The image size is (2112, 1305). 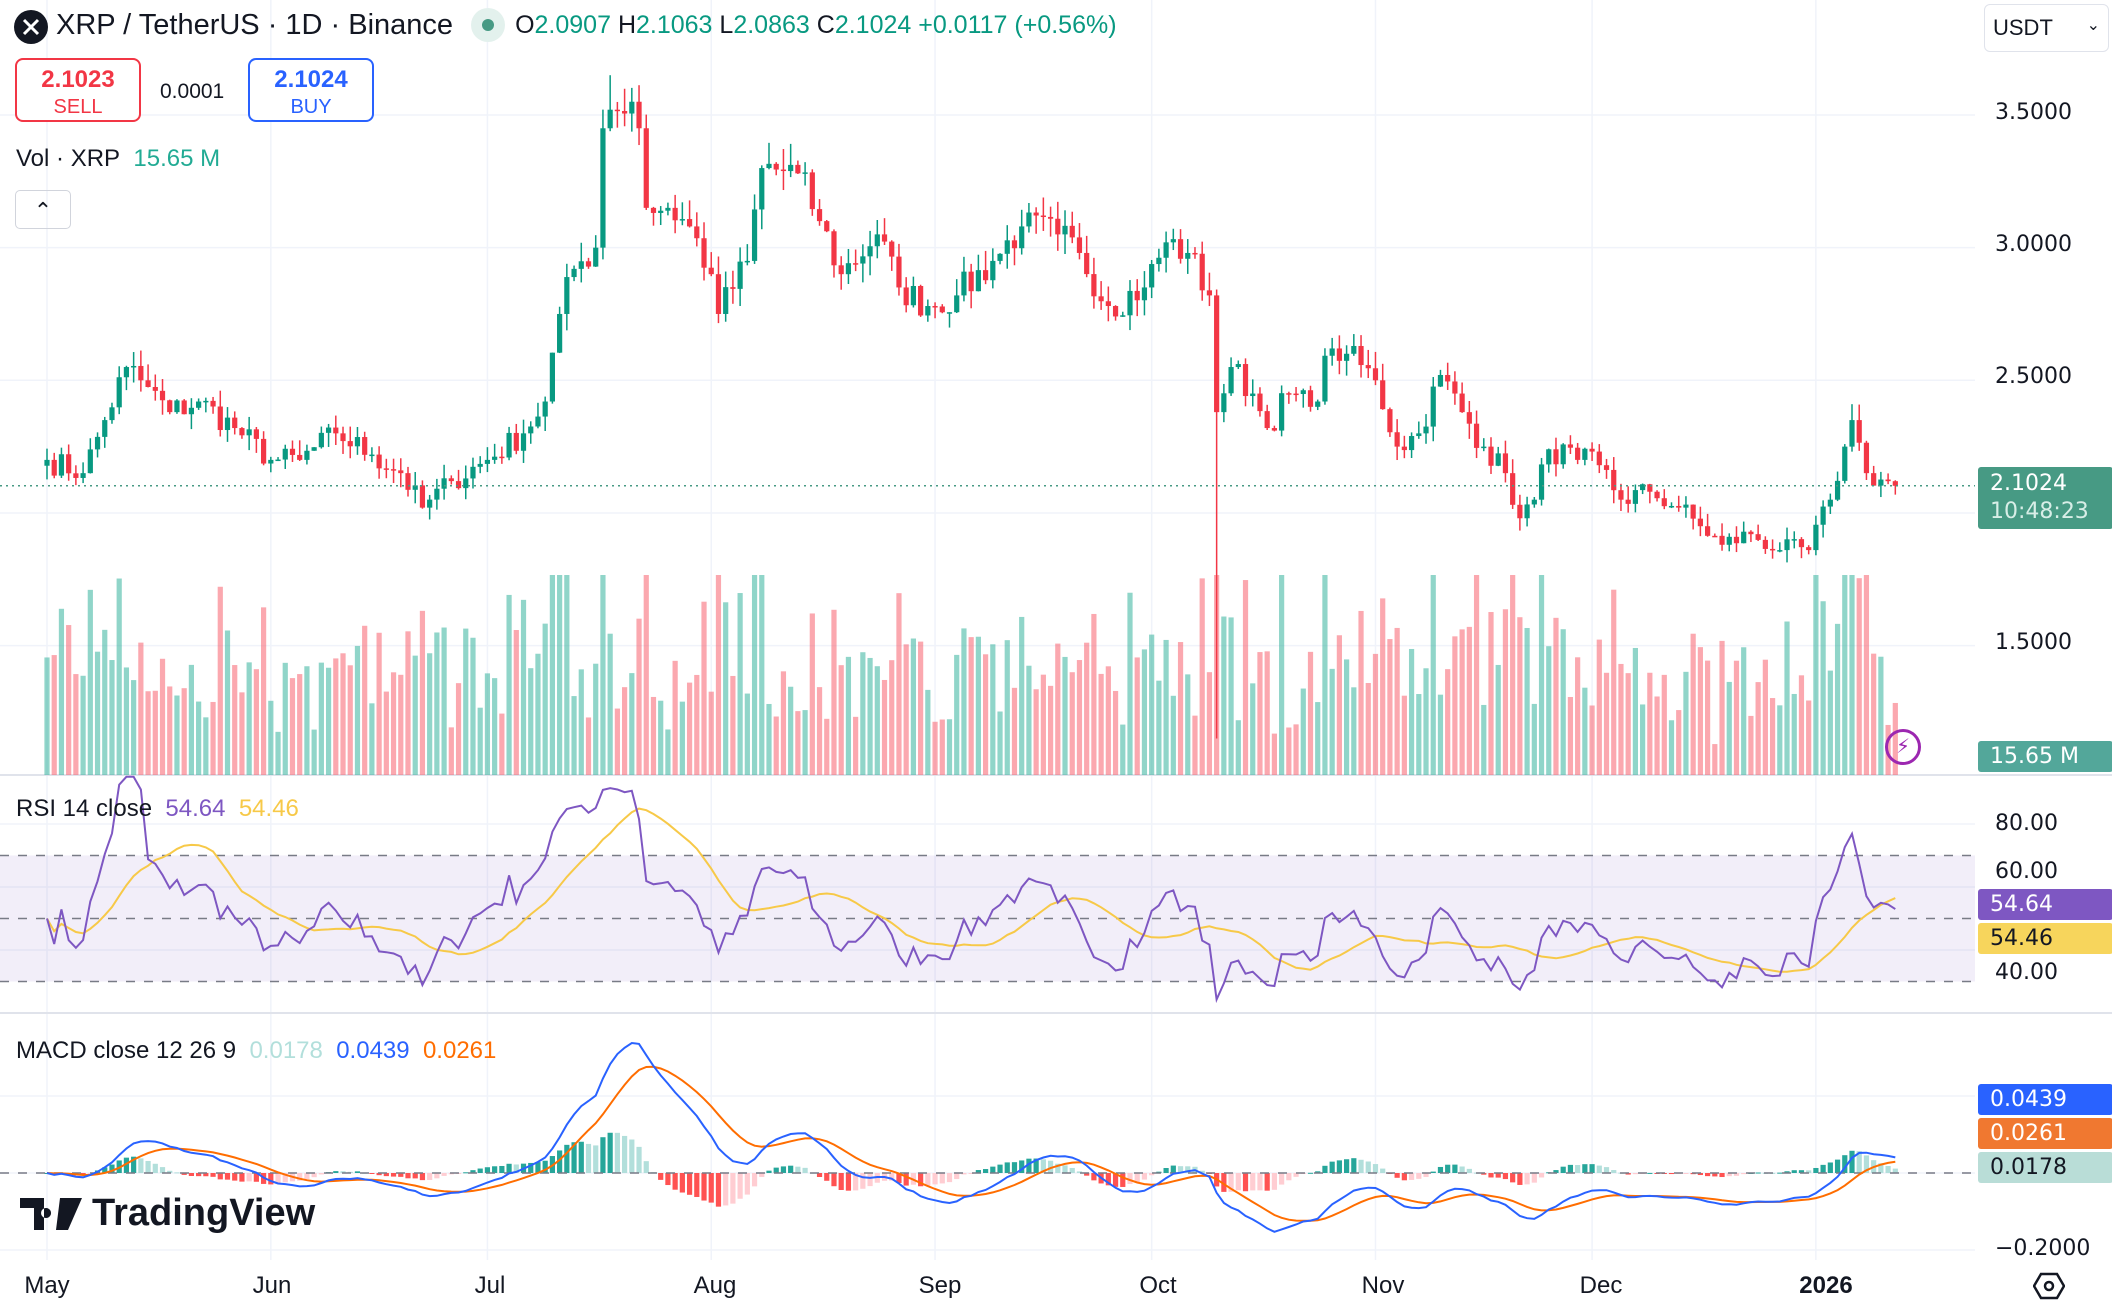 I want to click on last-price-tag: 2.1024 10:48:23, so click(x=2045, y=498).